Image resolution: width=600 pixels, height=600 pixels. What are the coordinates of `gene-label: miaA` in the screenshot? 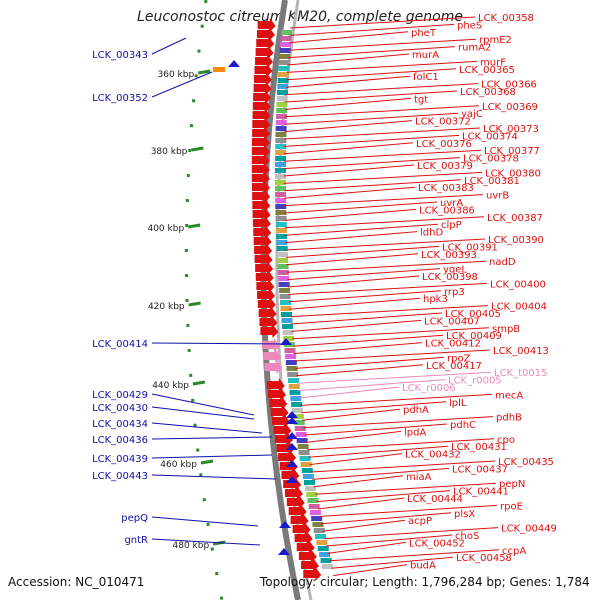 It's located at (419, 477).